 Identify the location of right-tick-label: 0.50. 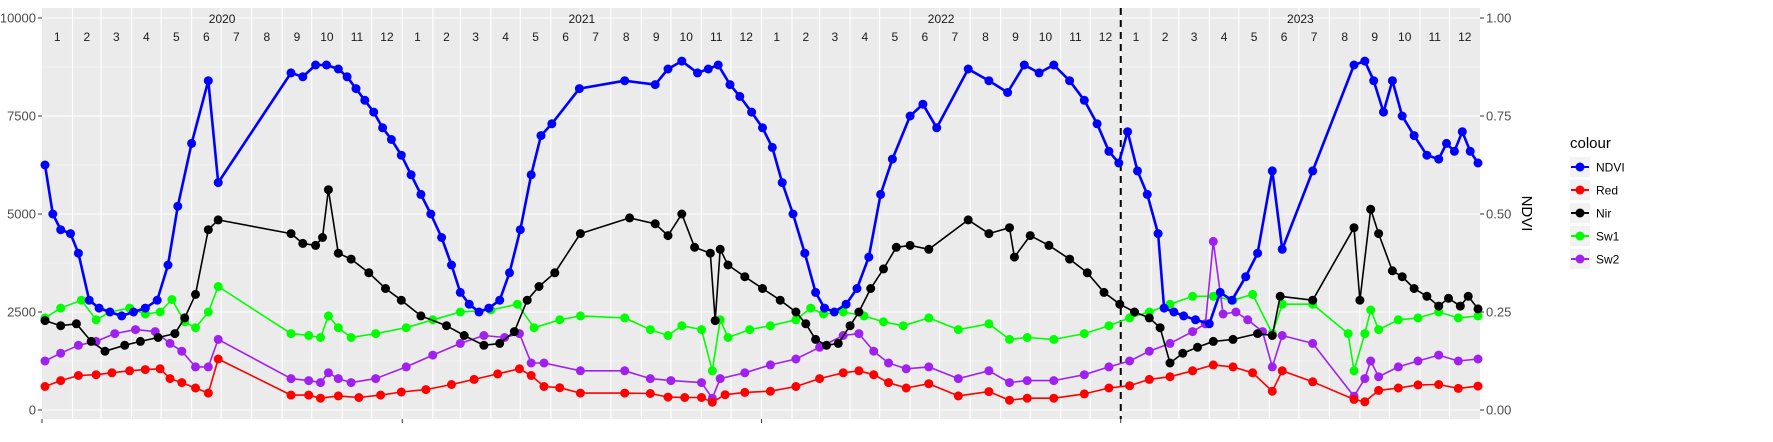
(1498, 214).